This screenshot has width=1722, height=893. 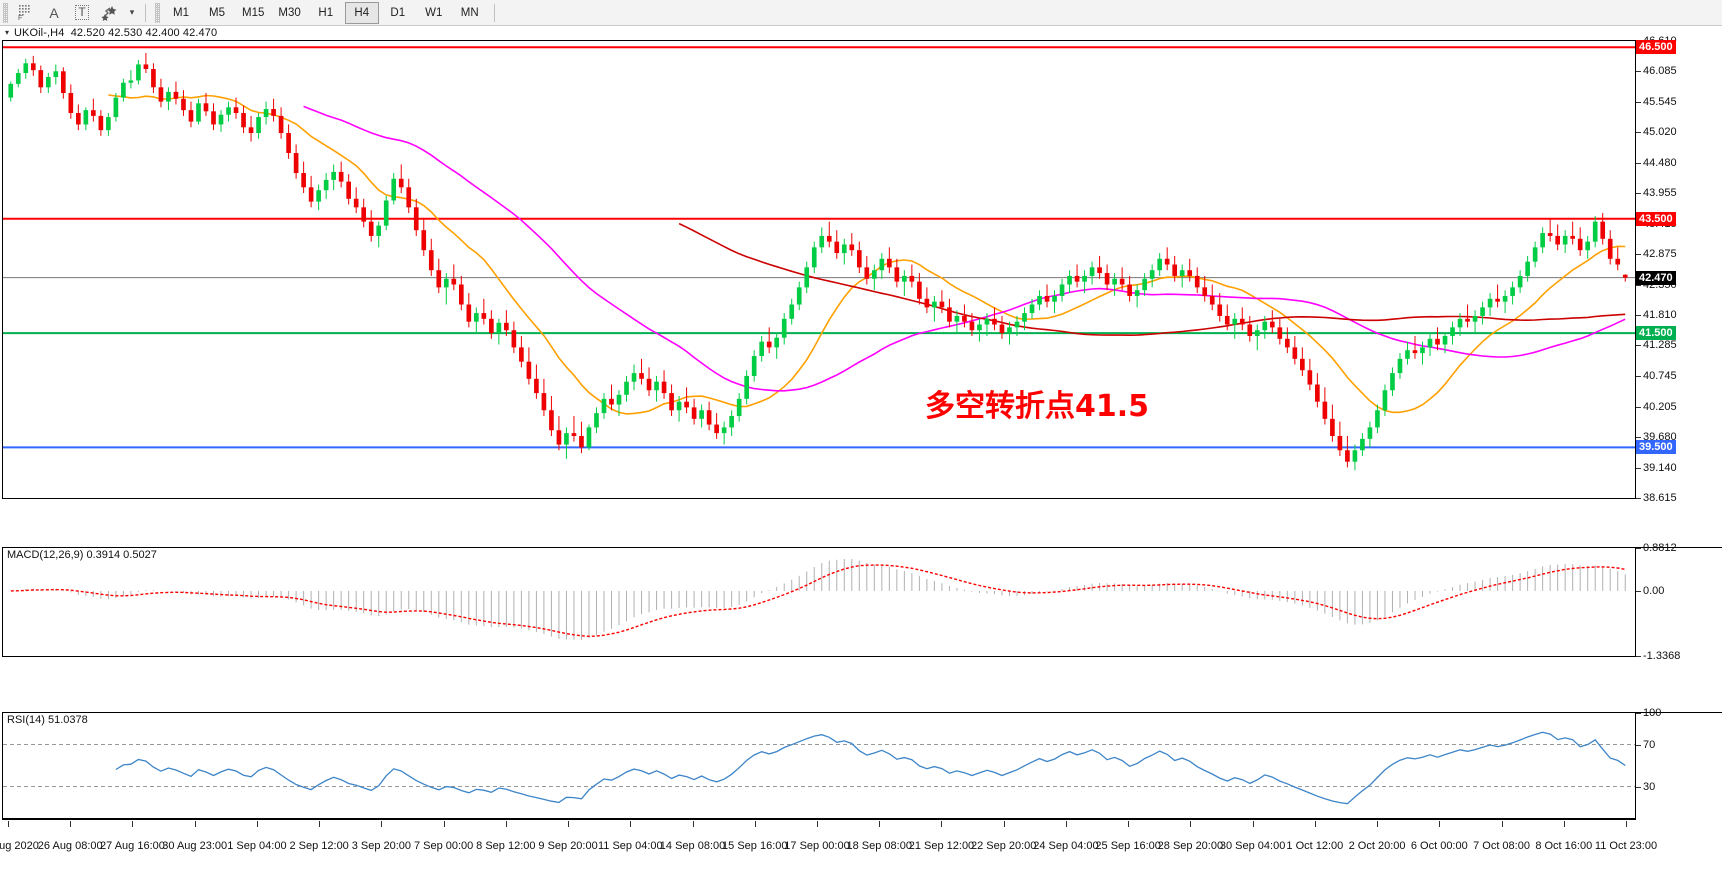 I want to click on time-axis-label: 24 Aug 2020, so click(x=19, y=846).